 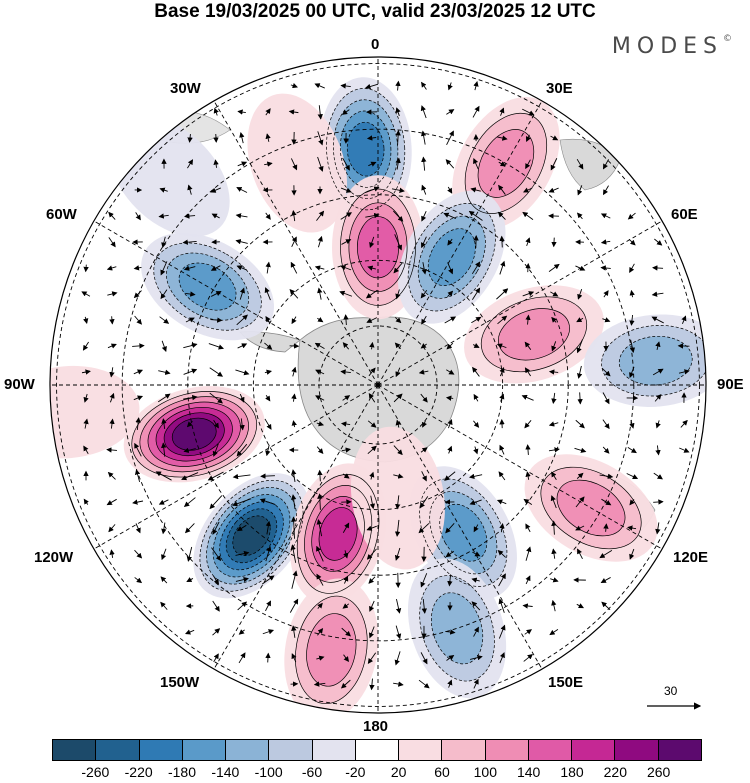 I want to click on colorbar, so click(x=377, y=750).